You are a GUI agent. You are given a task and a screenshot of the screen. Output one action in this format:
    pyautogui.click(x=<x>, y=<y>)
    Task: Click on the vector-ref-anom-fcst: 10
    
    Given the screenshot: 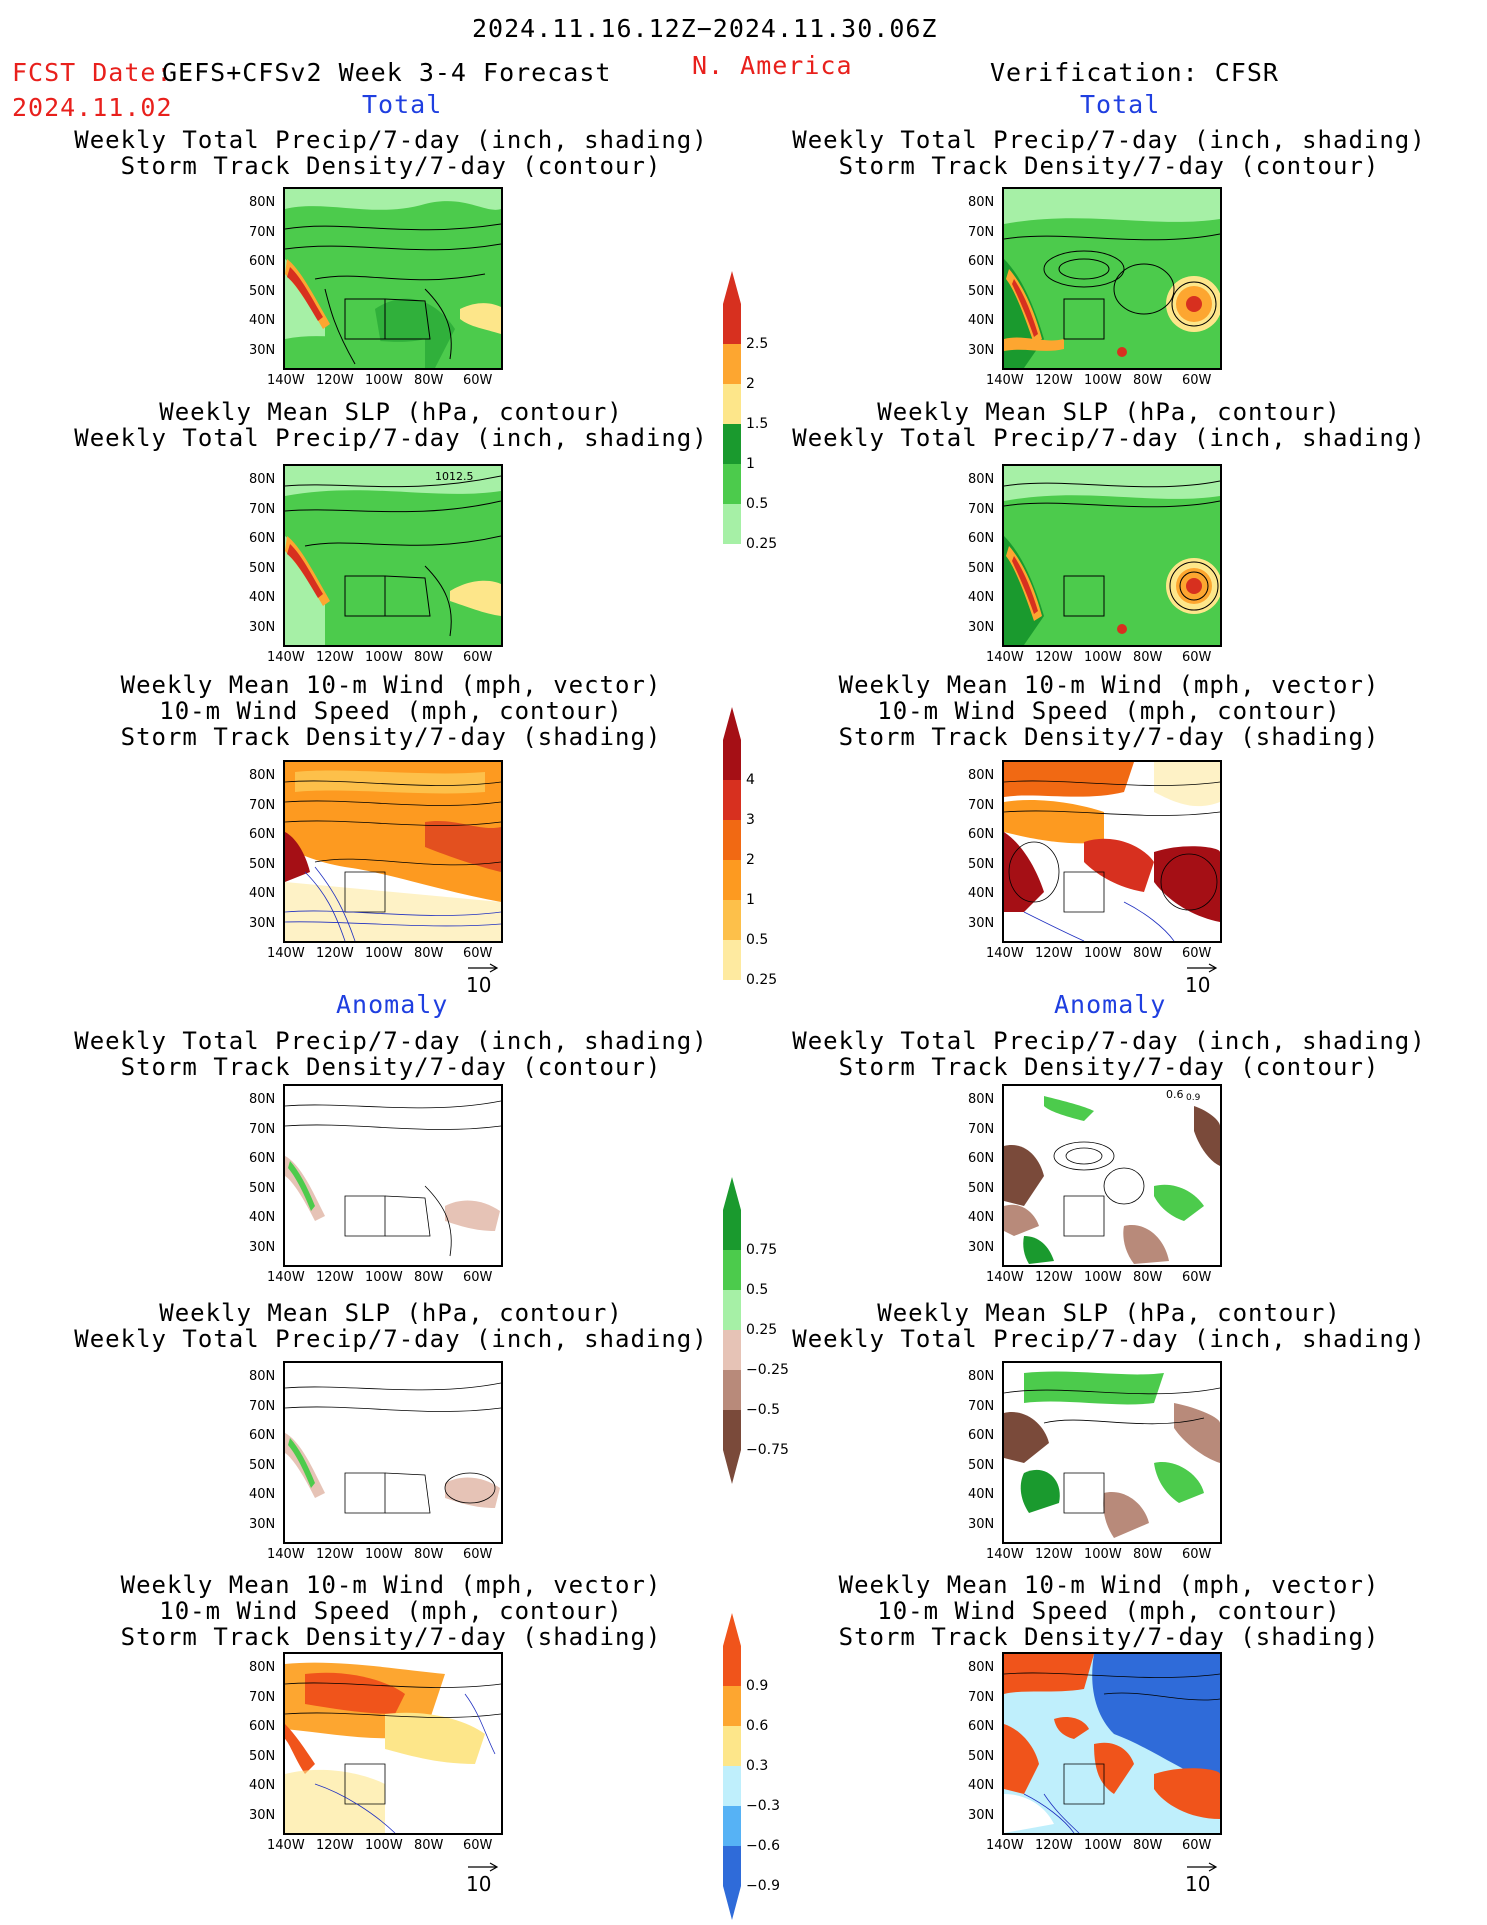 What is the action you would take?
    pyautogui.click(x=483, y=1879)
    